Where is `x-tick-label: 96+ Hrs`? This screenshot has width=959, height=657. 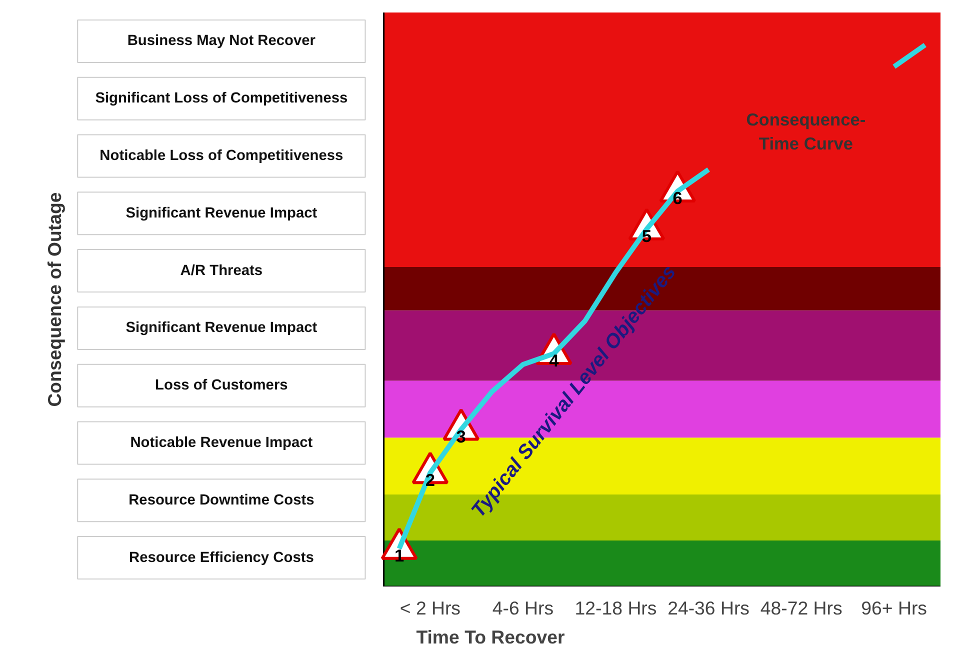 x-tick-label: 96+ Hrs is located at coordinates (894, 608).